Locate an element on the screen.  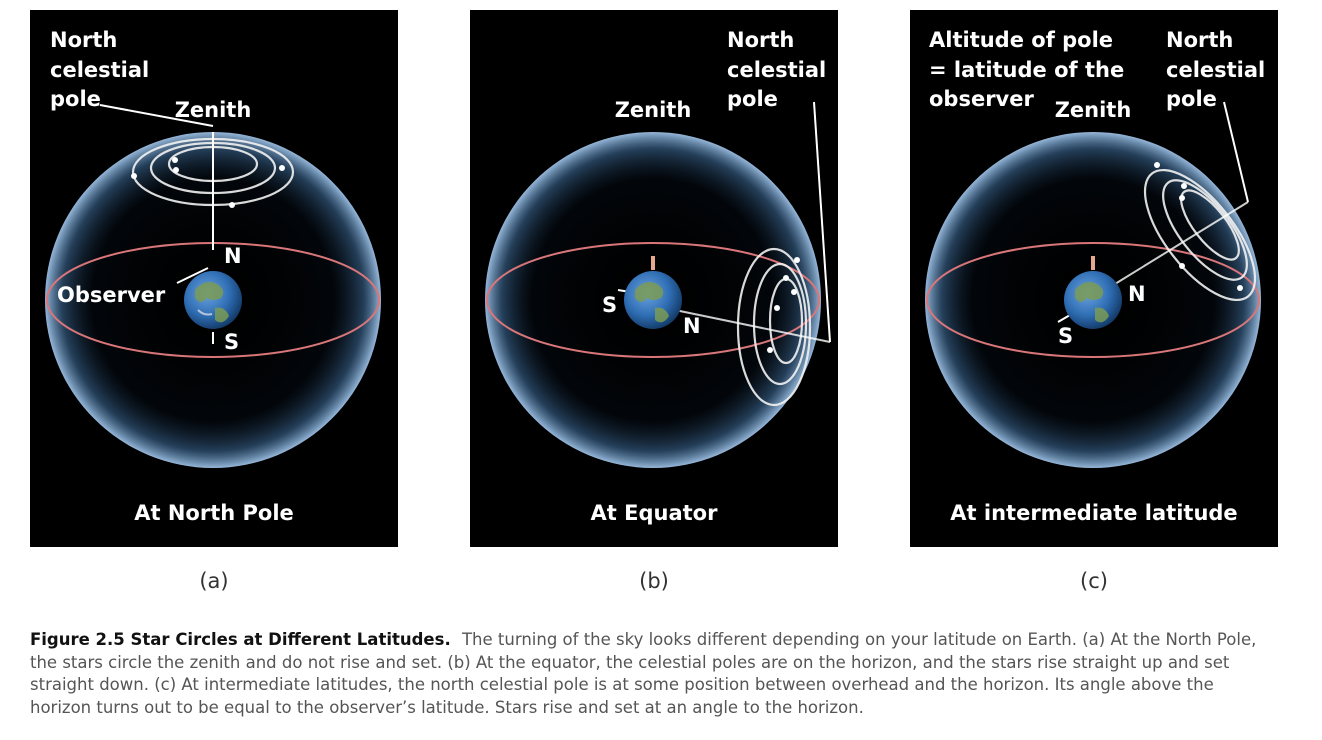
panel-letter-c: (c) is located at coordinates (1094, 581).